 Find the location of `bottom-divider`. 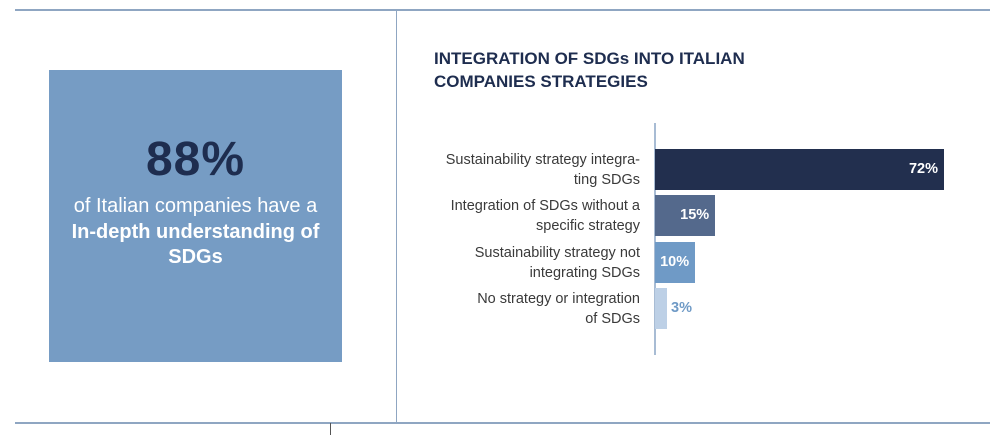

bottom-divider is located at coordinates (502, 423).